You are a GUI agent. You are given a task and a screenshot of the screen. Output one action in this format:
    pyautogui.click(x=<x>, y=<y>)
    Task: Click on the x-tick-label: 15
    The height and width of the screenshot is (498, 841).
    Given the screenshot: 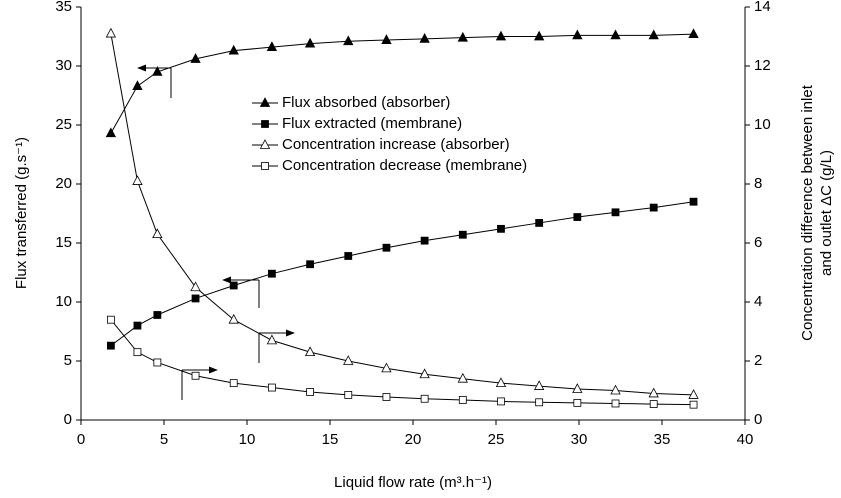 What is the action you would take?
    pyautogui.click(x=330, y=439)
    